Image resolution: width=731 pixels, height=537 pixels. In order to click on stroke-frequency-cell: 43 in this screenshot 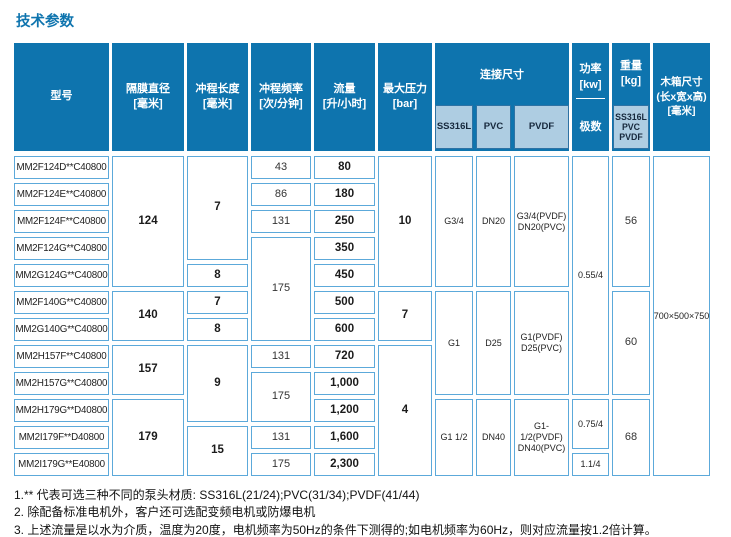, I will do `click(281, 167)`.